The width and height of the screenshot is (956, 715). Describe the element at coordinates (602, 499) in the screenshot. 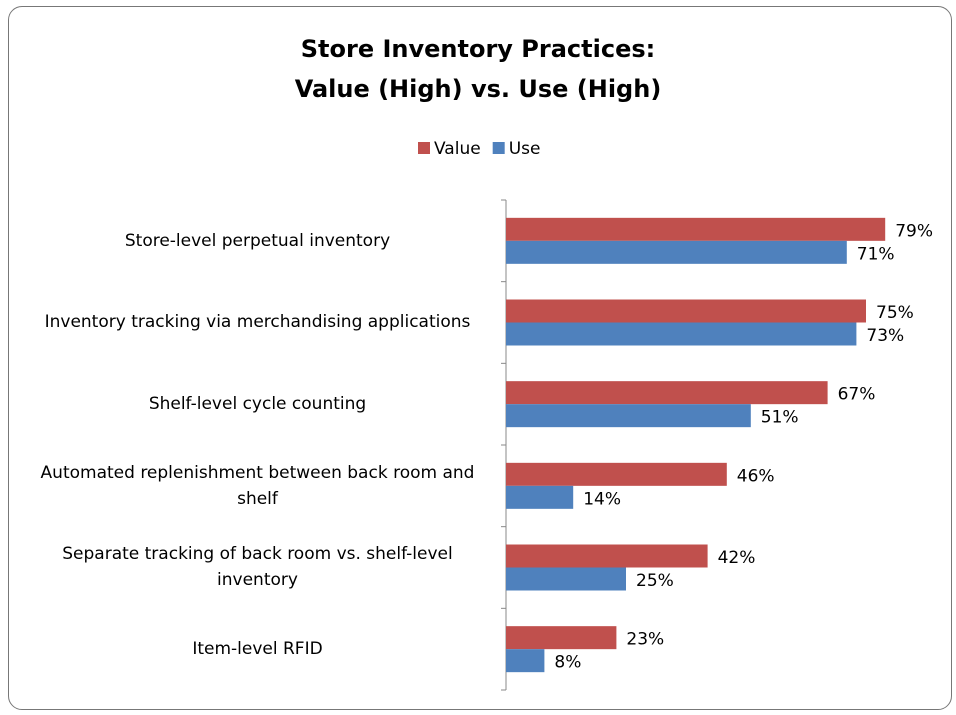

I see `data-label: 14%` at that location.